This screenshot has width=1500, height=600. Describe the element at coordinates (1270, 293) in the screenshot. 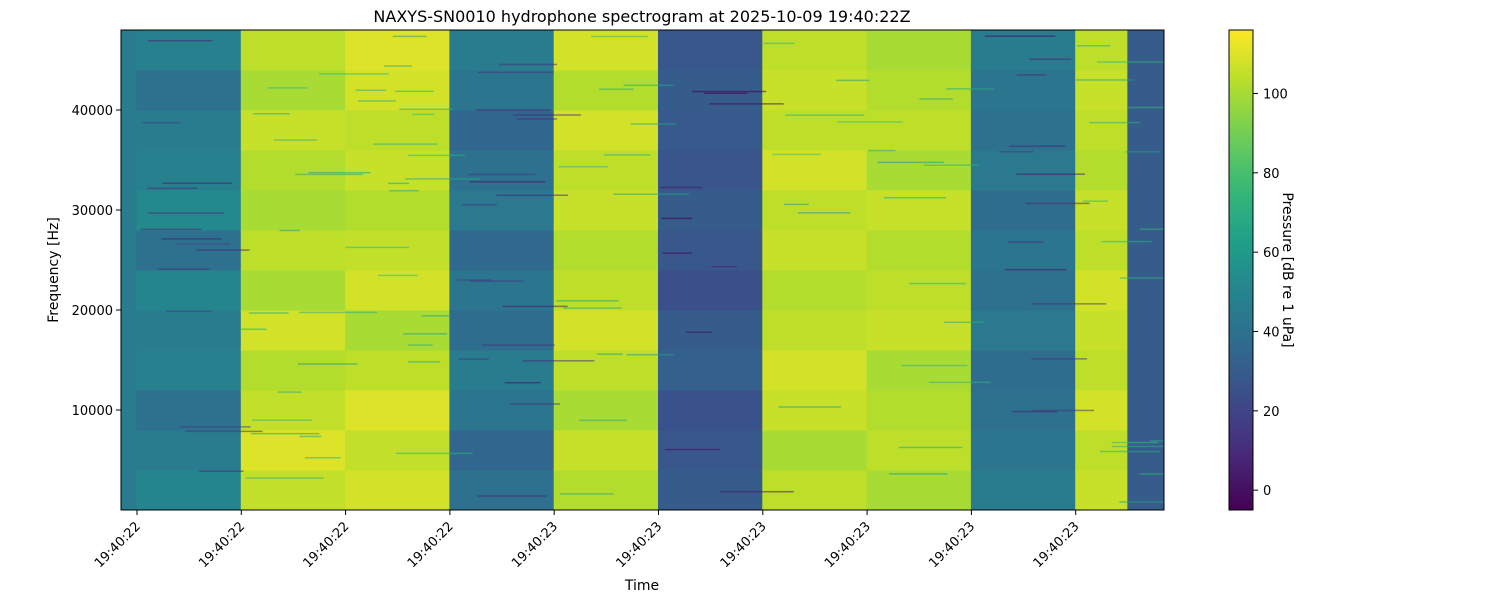

I see `colorbar-ticks: 0 20 40 60 80 100` at that location.